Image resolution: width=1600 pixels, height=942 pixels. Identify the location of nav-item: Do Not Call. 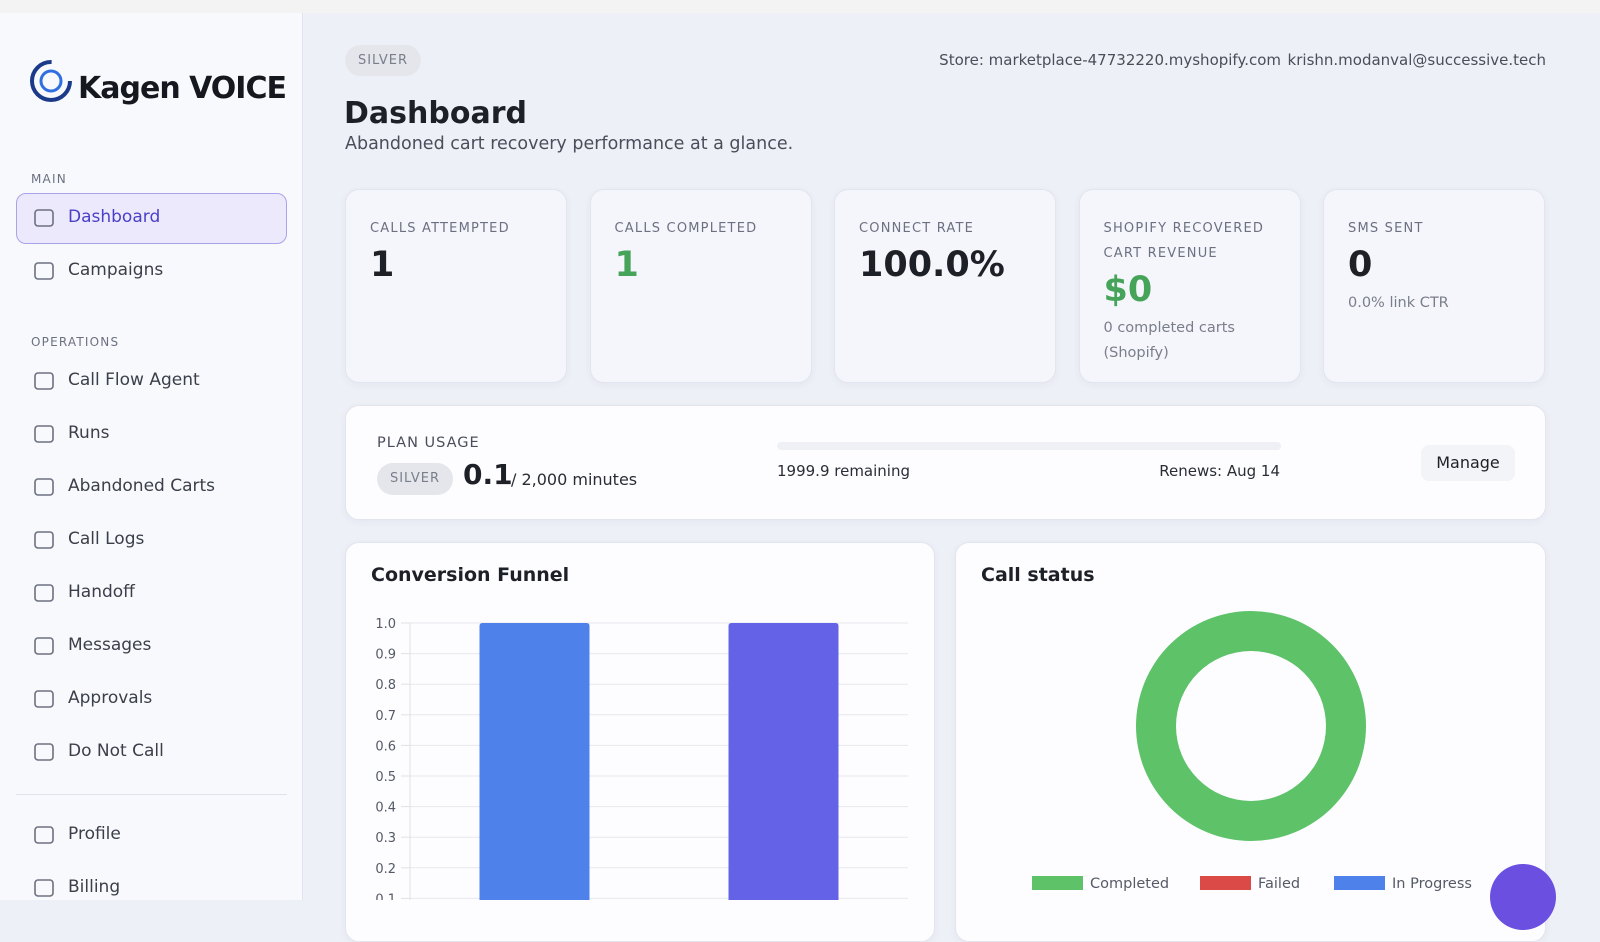
(116, 751).